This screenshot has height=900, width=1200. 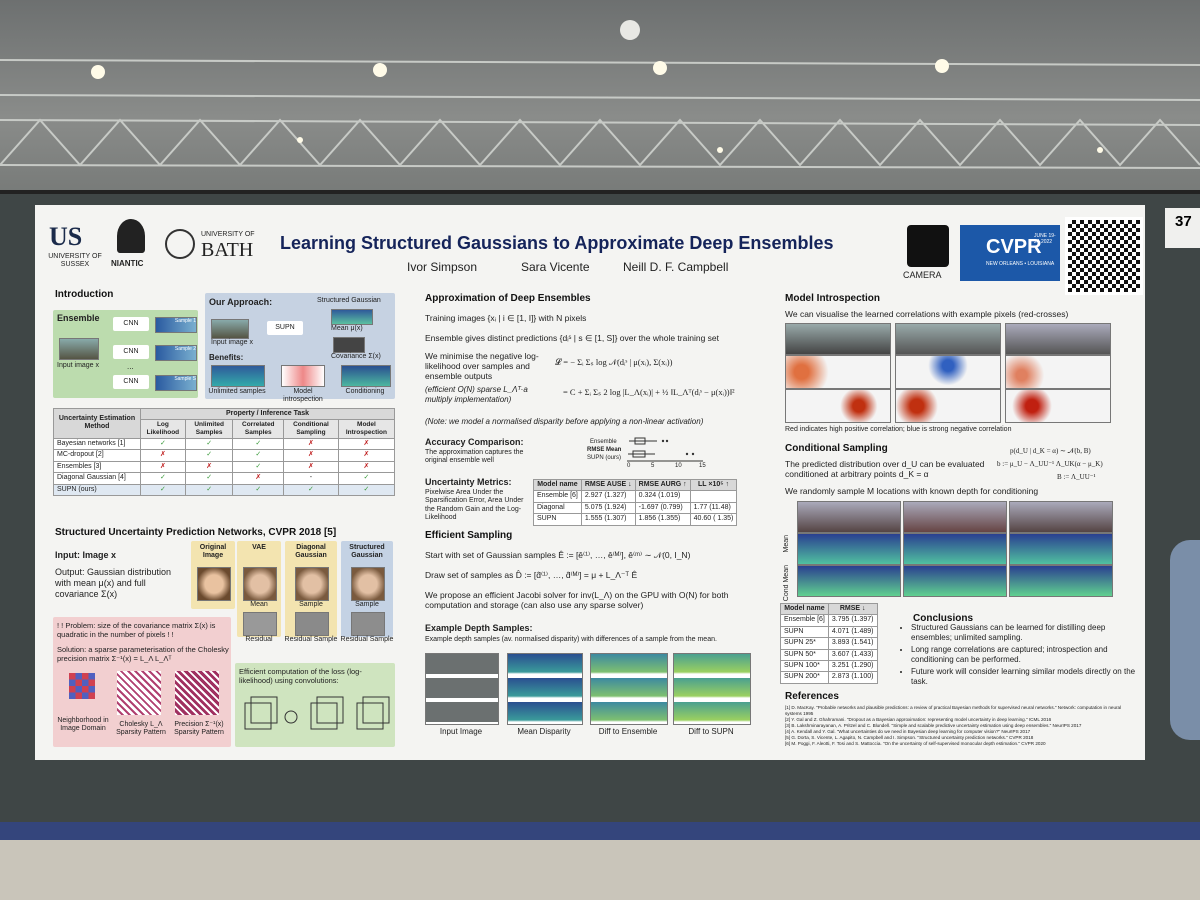 What do you see at coordinates (82, 686) in the screenshot?
I see `grid-icon` at bounding box center [82, 686].